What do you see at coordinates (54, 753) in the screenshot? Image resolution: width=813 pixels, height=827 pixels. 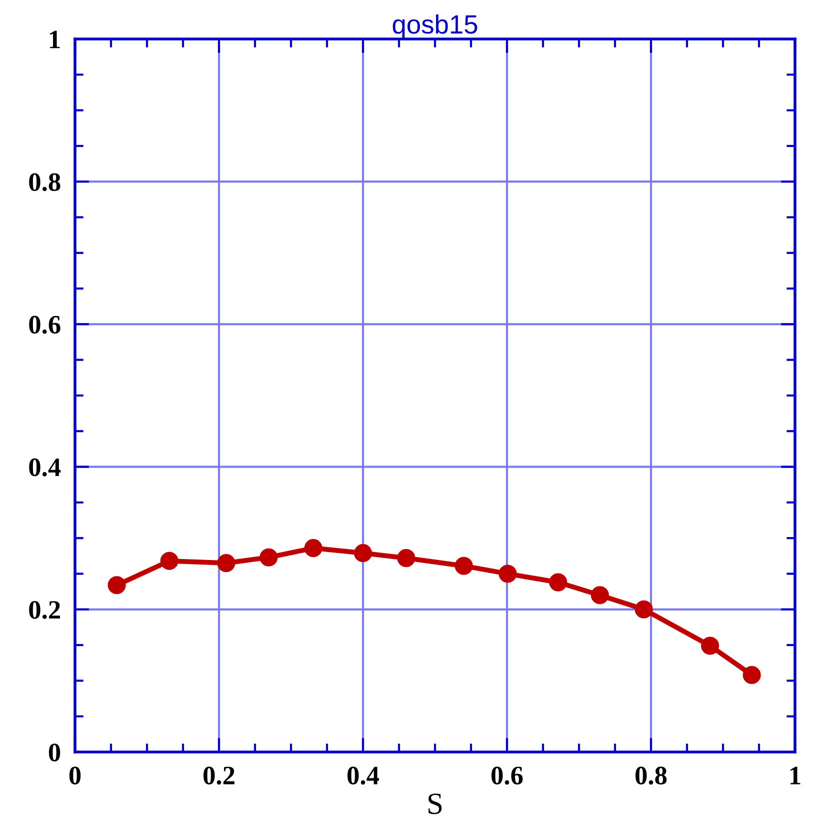 I see `y-tick-label: 0` at bounding box center [54, 753].